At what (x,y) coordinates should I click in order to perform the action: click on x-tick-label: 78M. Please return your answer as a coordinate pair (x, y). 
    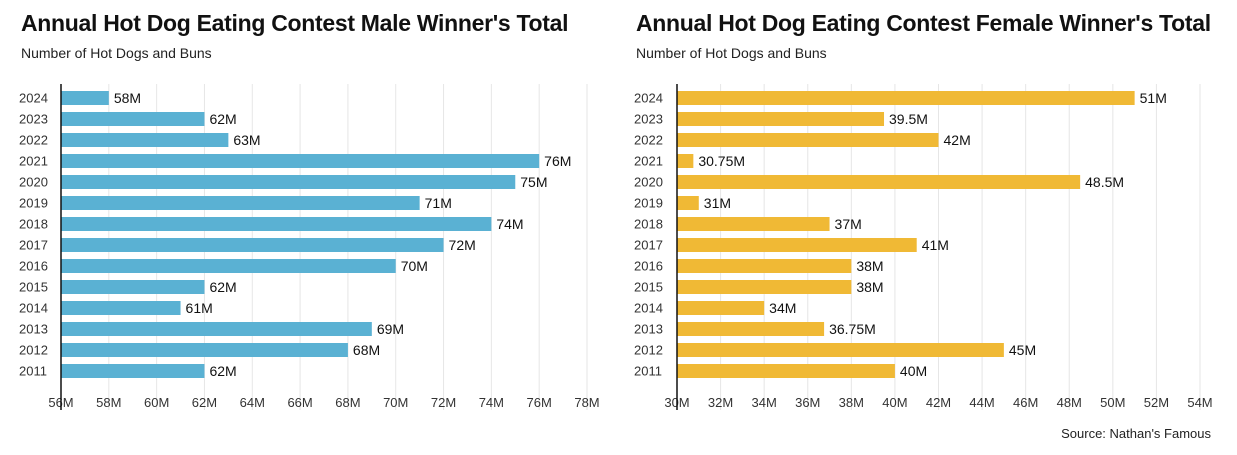
    Looking at the image, I should click on (586, 402).